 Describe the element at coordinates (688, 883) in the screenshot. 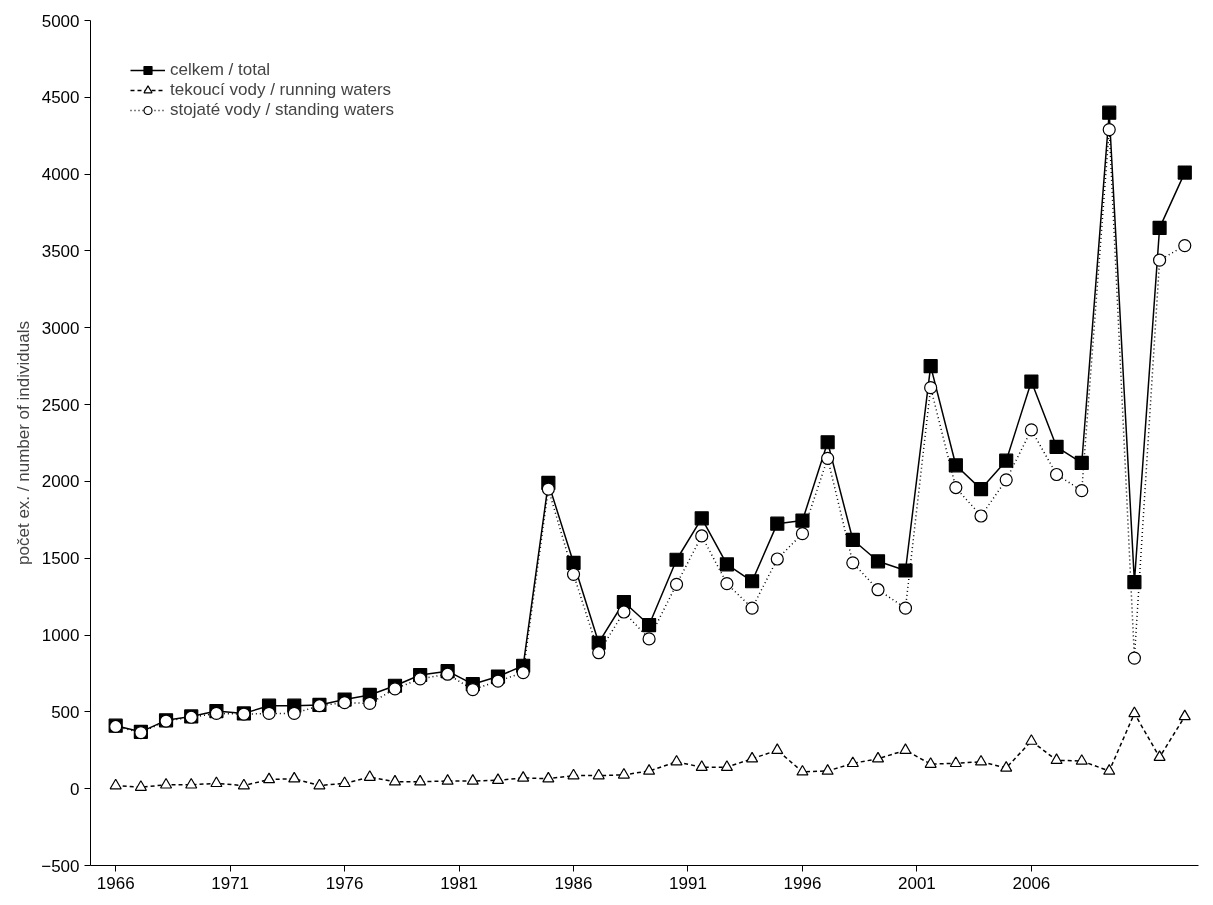

I see `x-tick-label: 1991` at that location.